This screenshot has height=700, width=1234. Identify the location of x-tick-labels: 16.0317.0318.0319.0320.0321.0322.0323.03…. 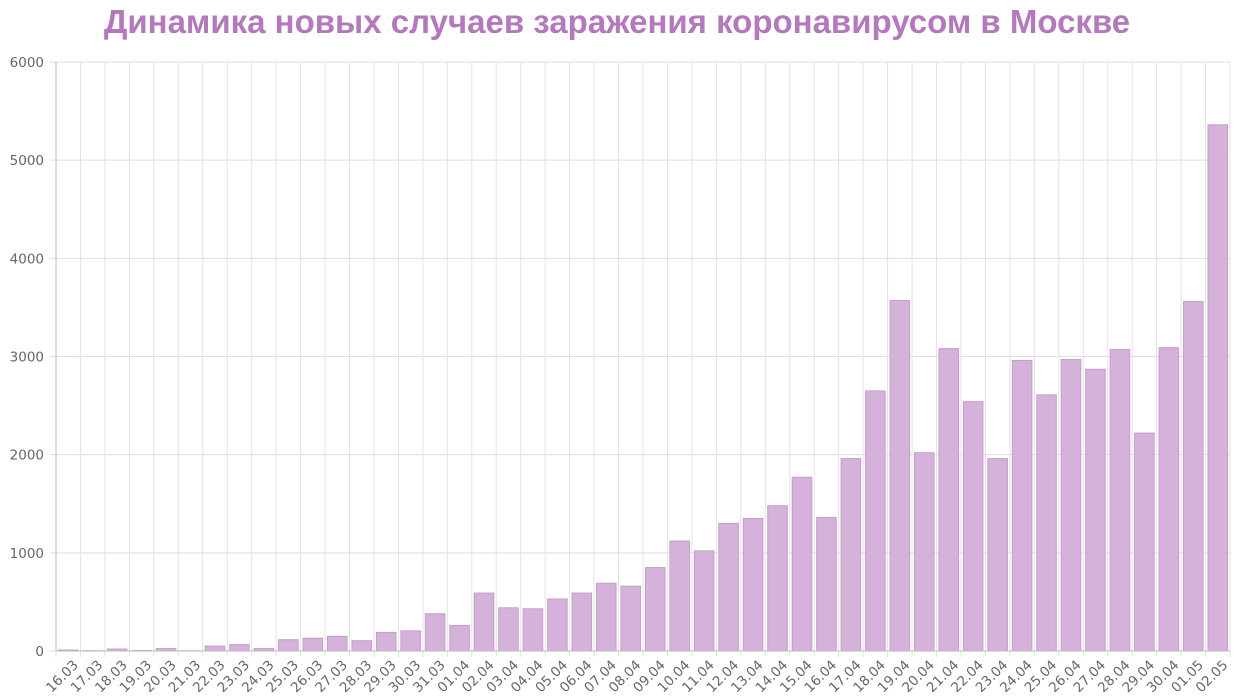
(637, 676).